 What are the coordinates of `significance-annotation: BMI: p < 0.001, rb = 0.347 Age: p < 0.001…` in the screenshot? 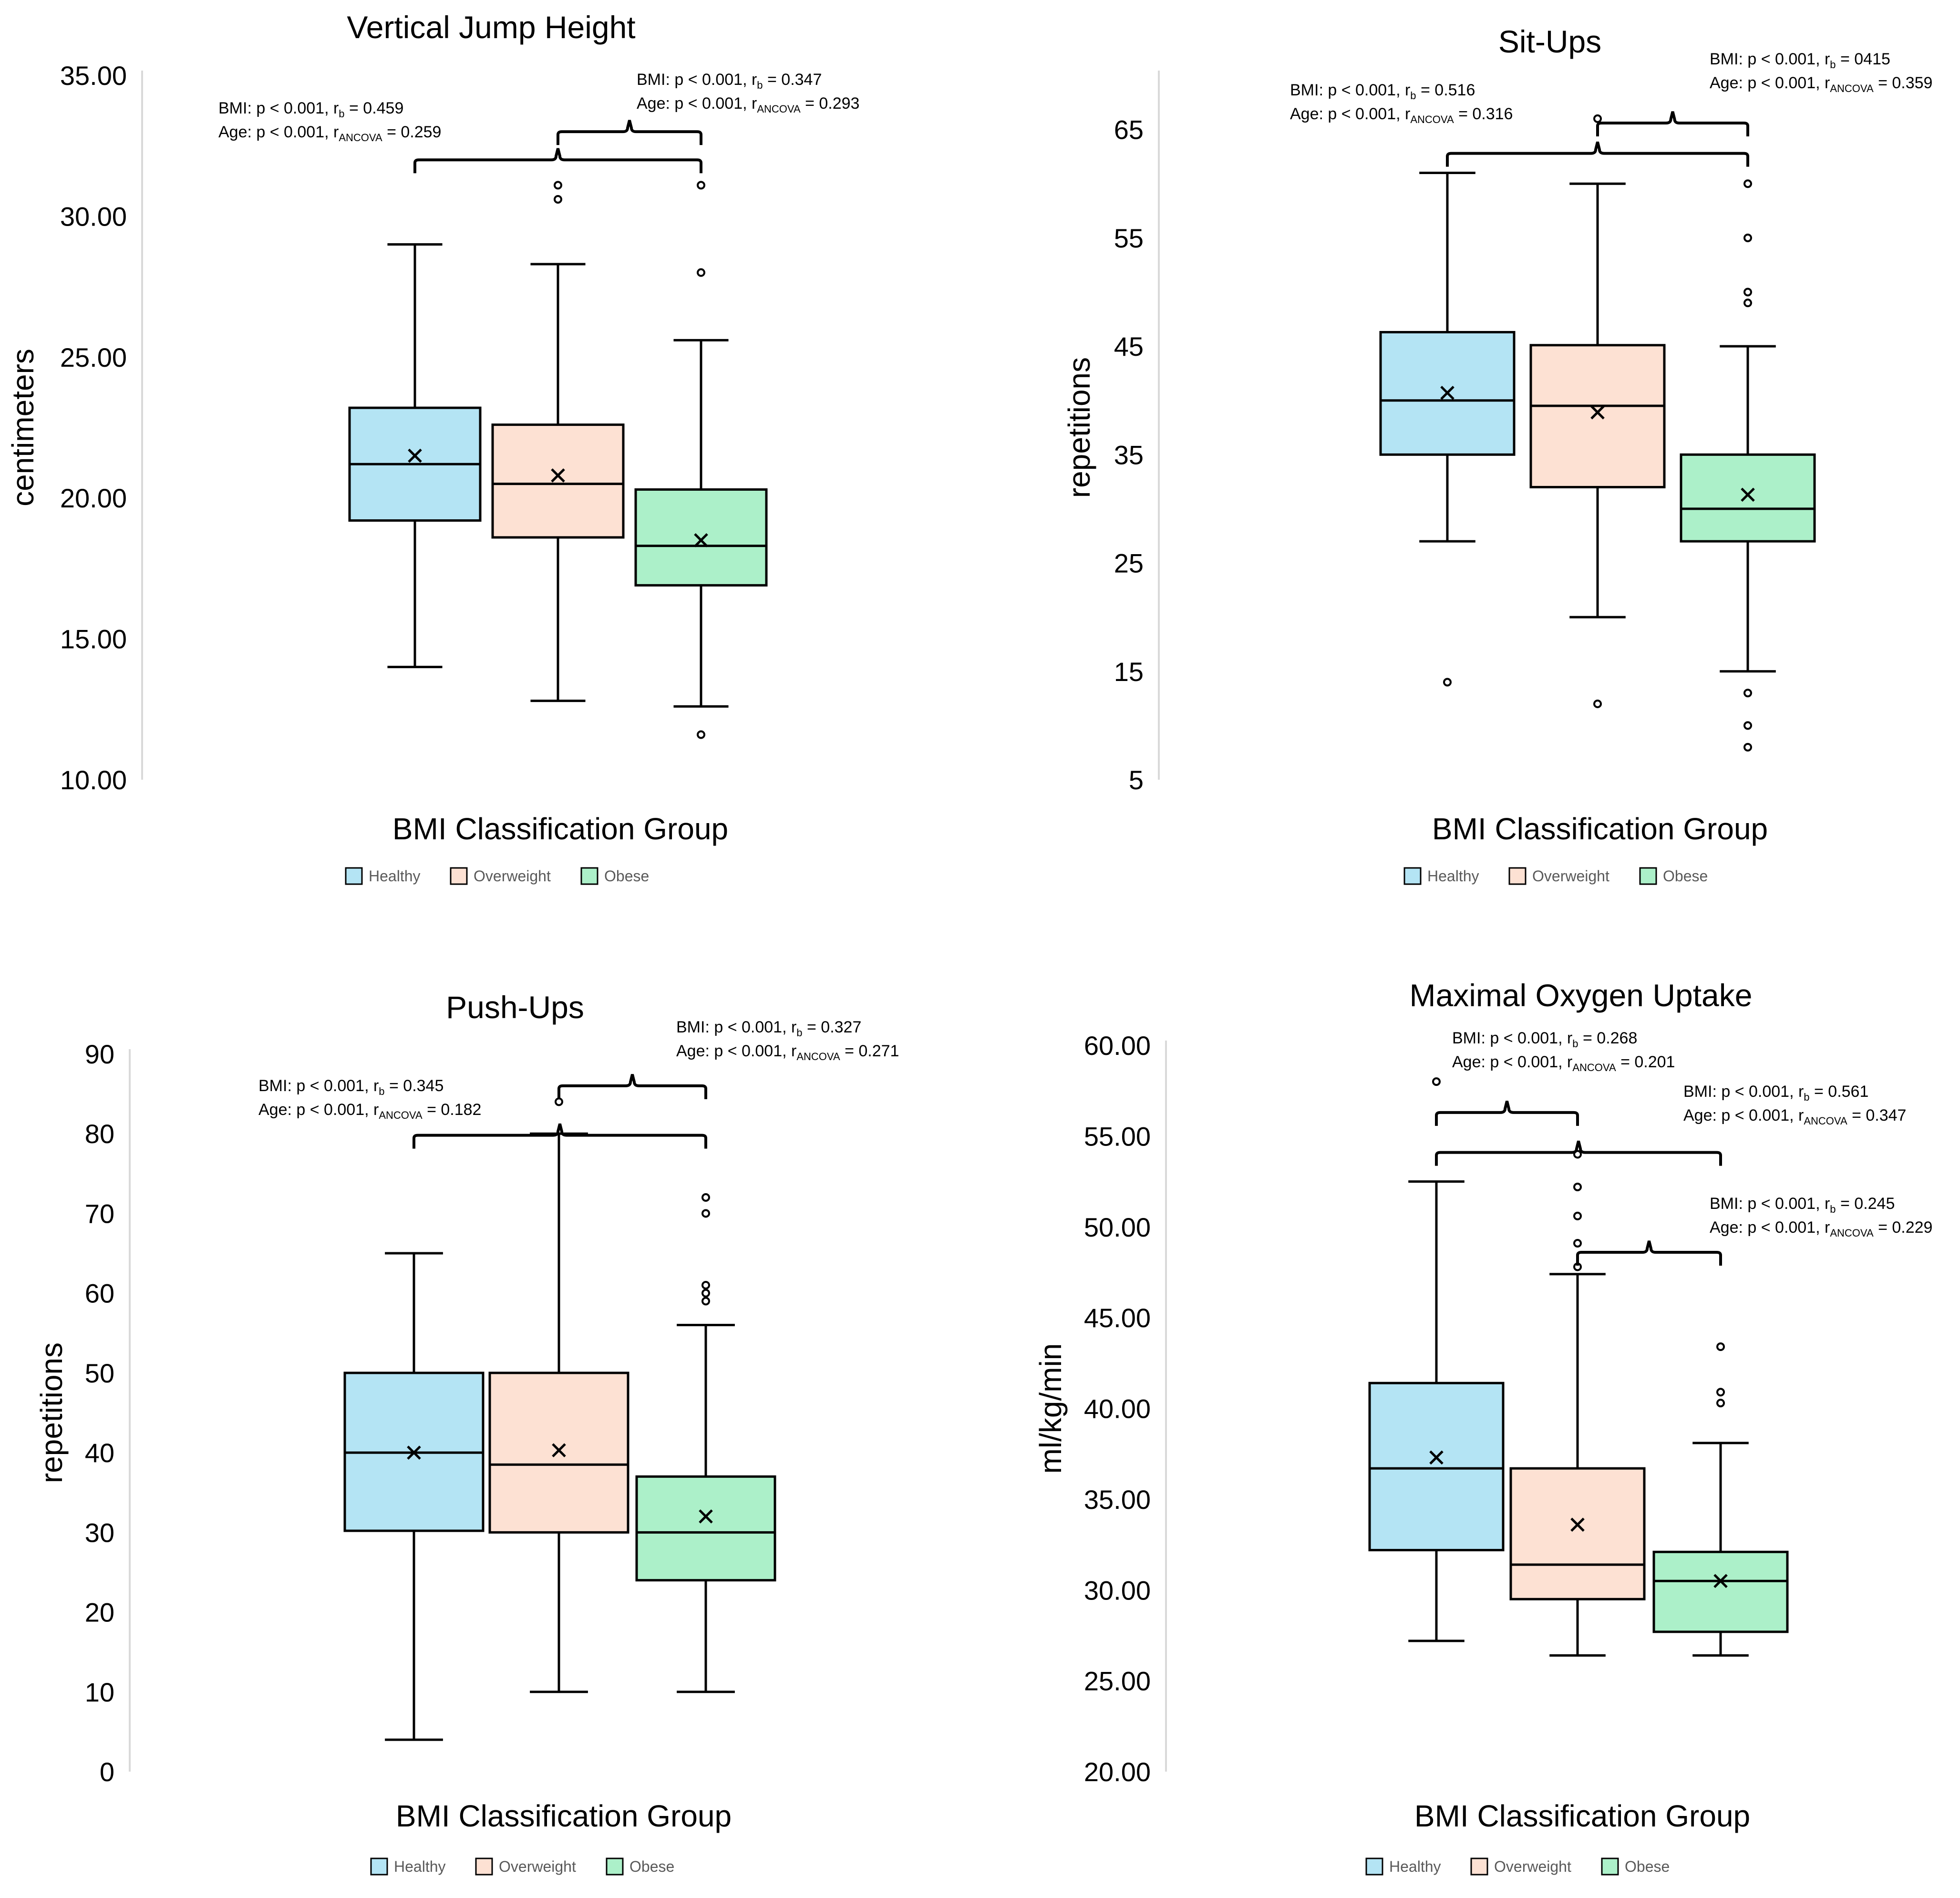 It's located at (708, 108).